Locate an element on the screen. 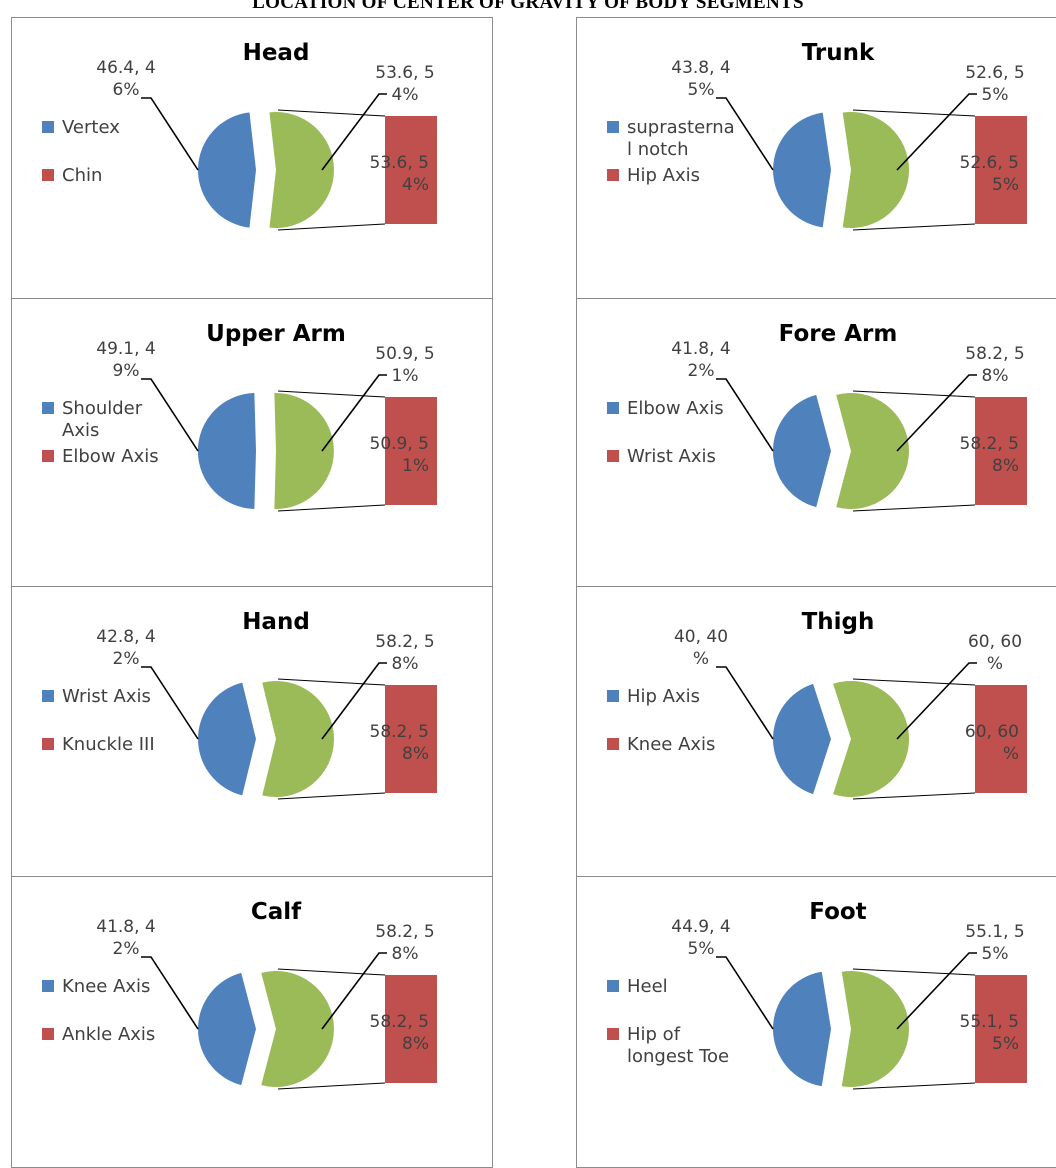  data-label-right: 60, 60% is located at coordinates (995, 653).